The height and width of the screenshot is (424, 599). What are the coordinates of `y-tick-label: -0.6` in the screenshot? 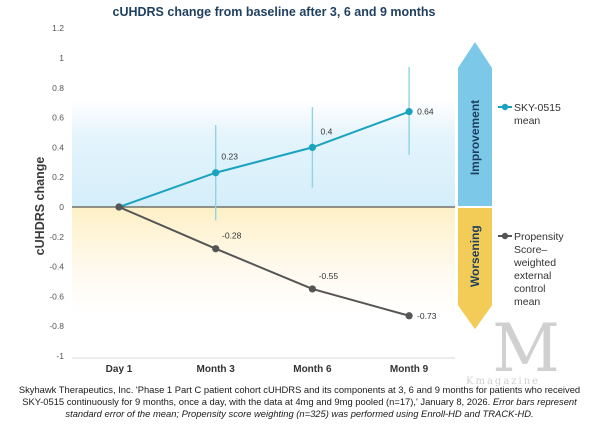 It's located at (56, 296).